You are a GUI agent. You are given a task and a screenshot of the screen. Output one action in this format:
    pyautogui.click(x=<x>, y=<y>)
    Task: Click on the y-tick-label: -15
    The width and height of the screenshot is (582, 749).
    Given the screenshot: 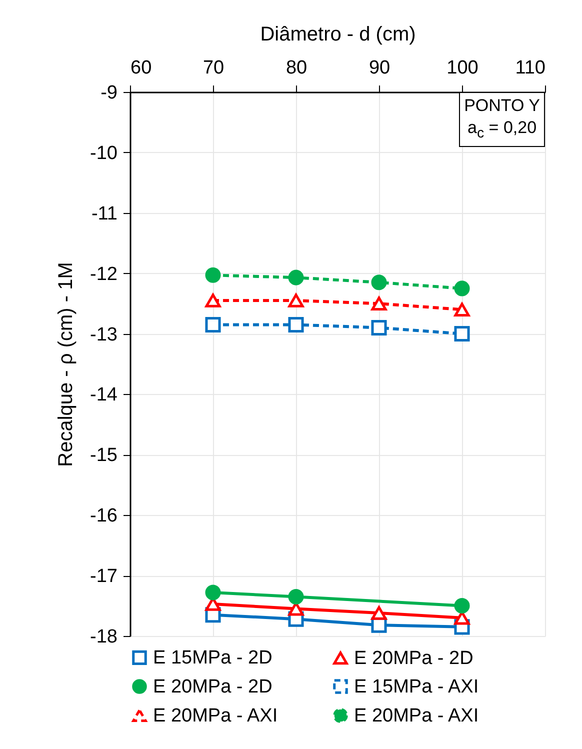 What is the action you would take?
    pyautogui.click(x=104, y=455)
    